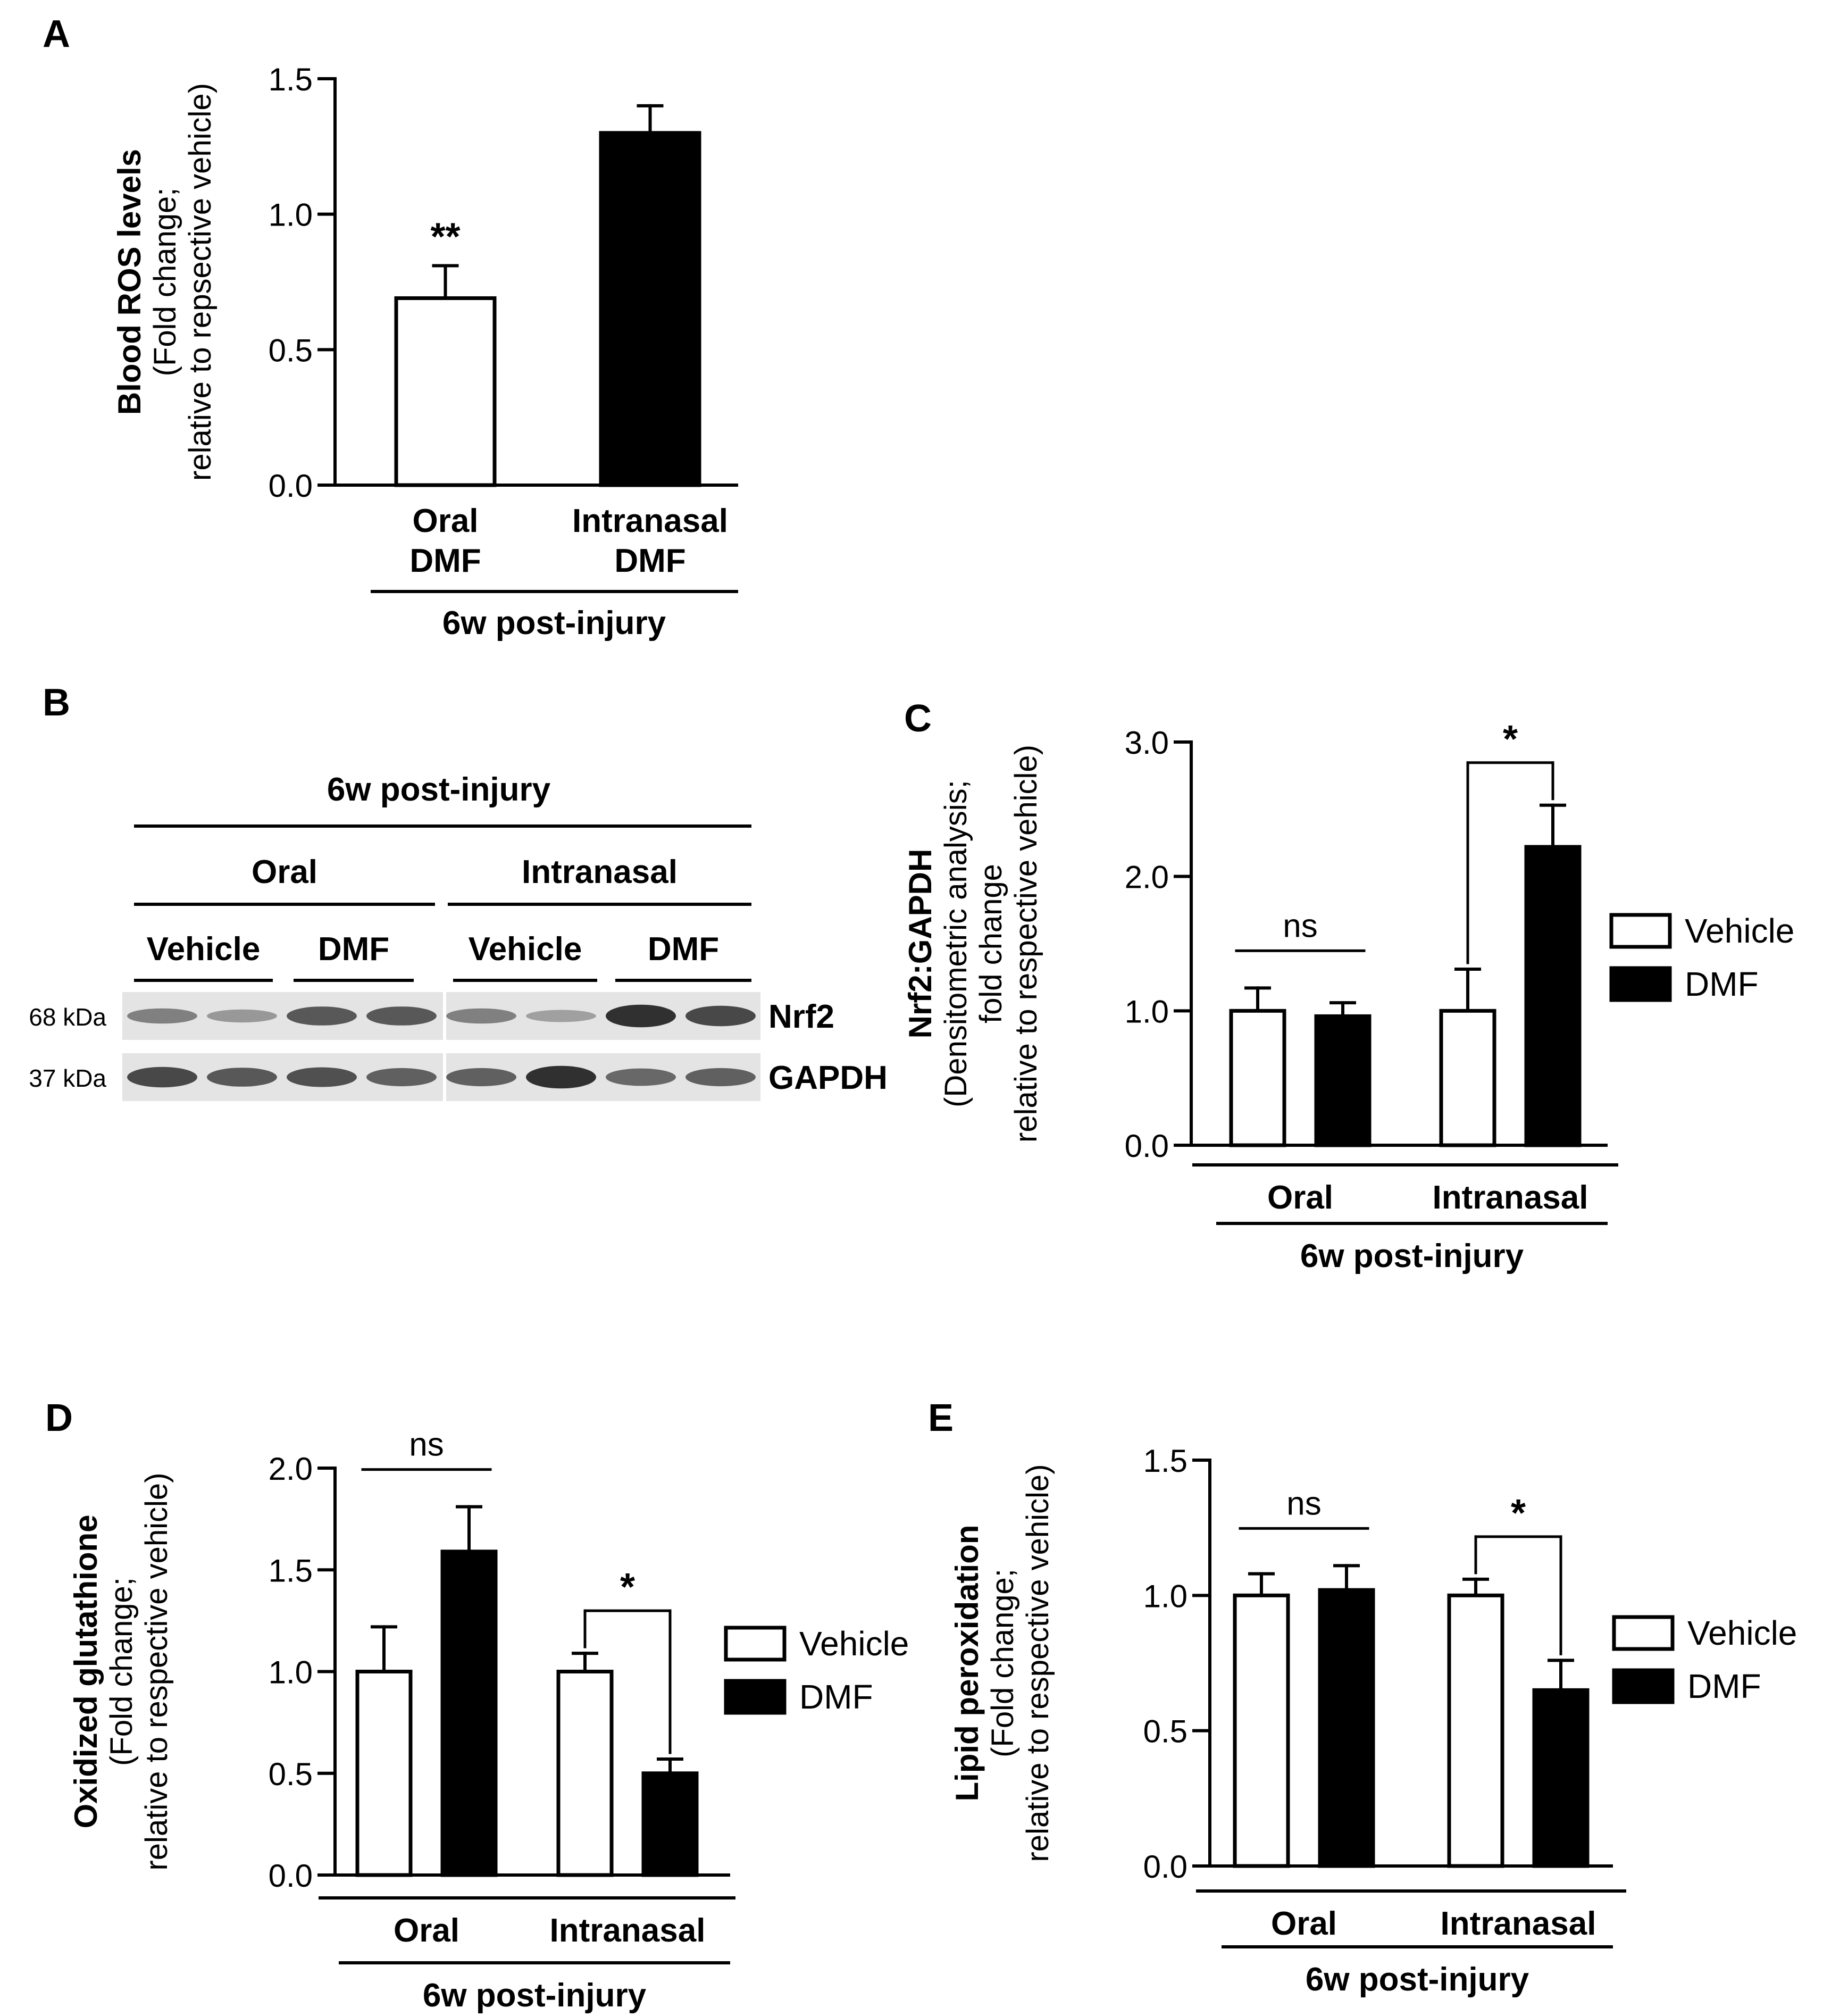 This screenshot has width=1823, height=2016. Describe the element at coordinates (67, 1017) in the screenshot. I see `blot-marker-label: 68 kDa` at that location.